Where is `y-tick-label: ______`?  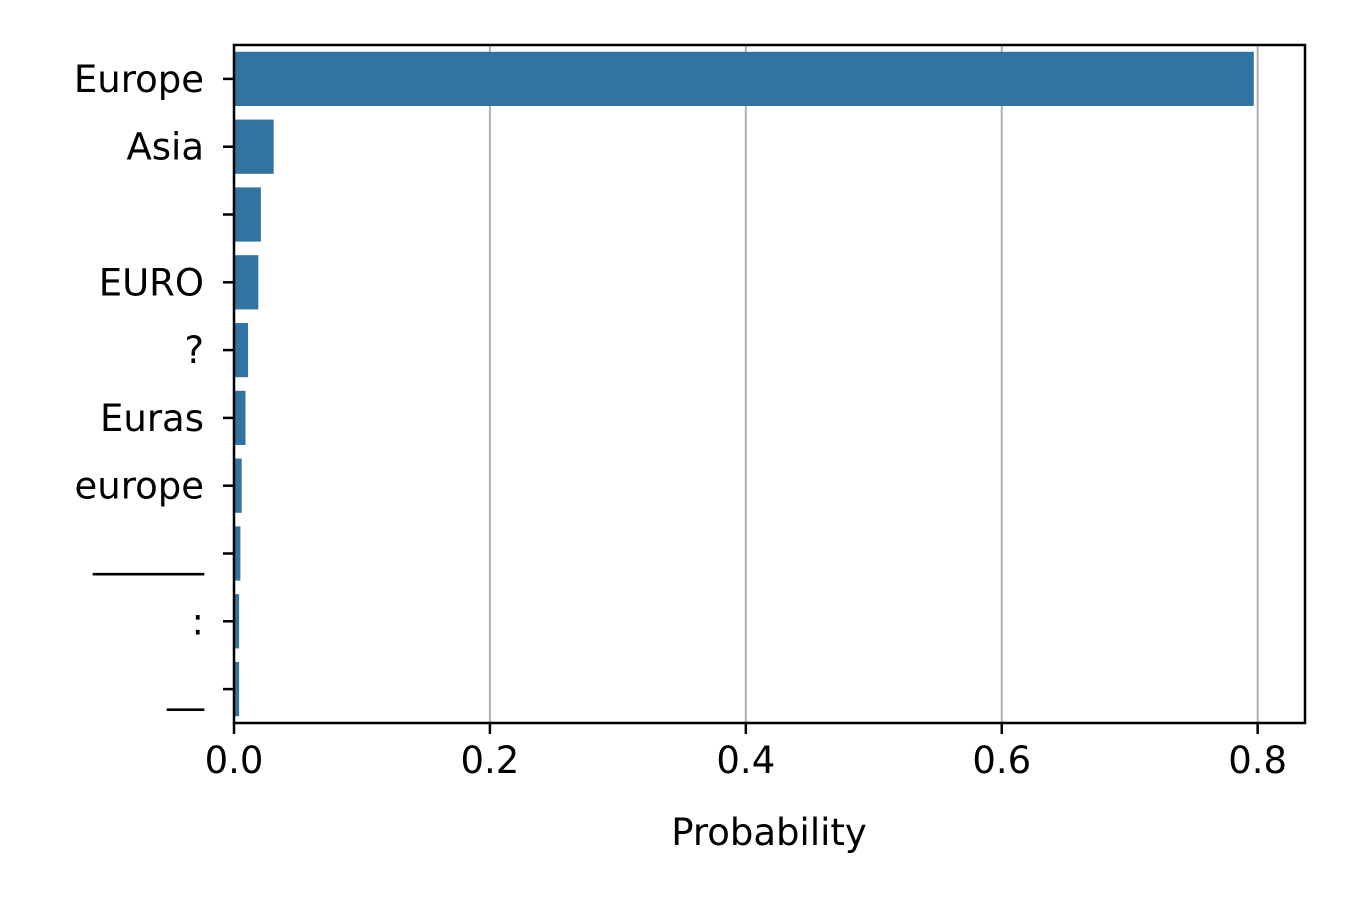 y-tick-label: ______ is located at coordinates (148, 554).